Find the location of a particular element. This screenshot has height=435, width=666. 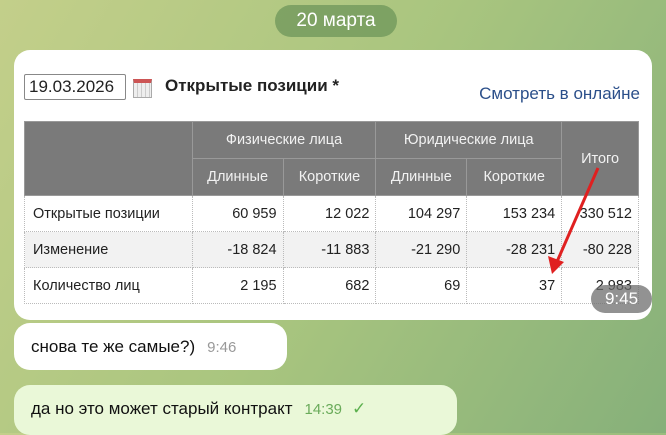

message-time: 9:45 is located at coordinates (621, 299).